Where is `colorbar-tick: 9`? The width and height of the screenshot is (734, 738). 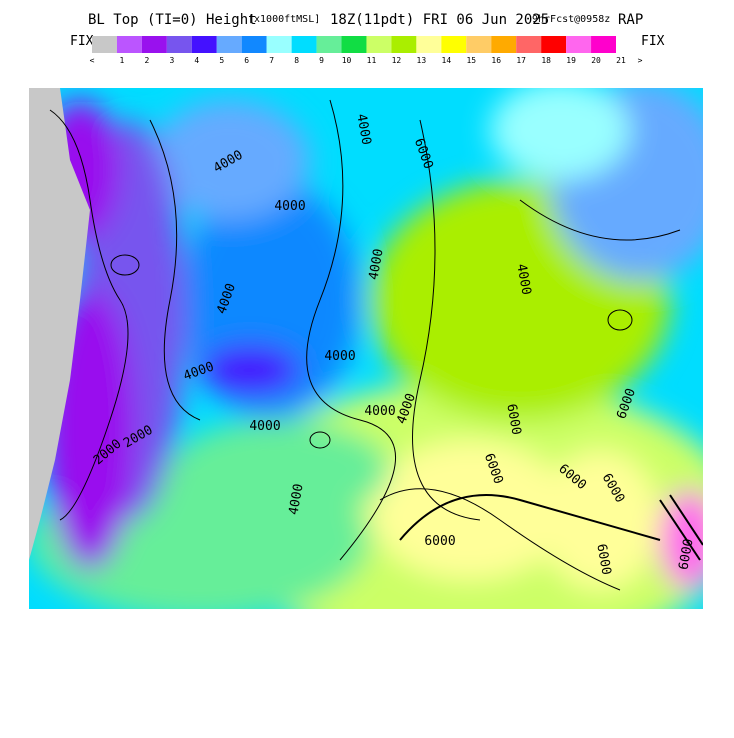 colorbar-tick: 9 is located at coordinates (321, 60).